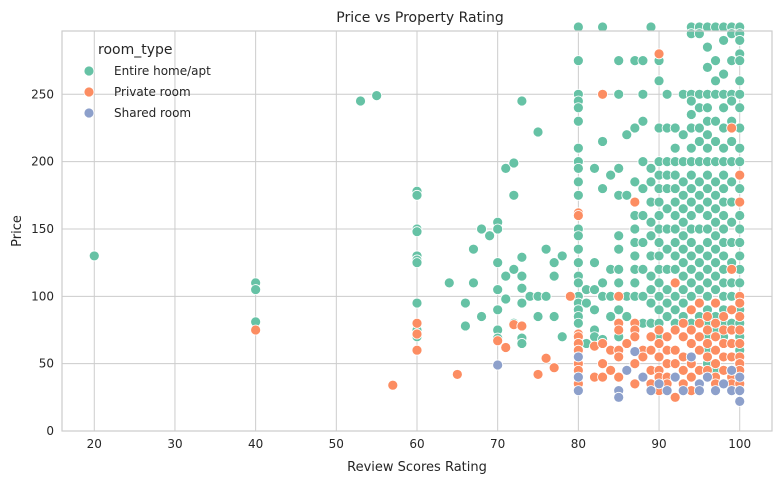  I want to click on x-tick-label: 90, so click(658, 444).